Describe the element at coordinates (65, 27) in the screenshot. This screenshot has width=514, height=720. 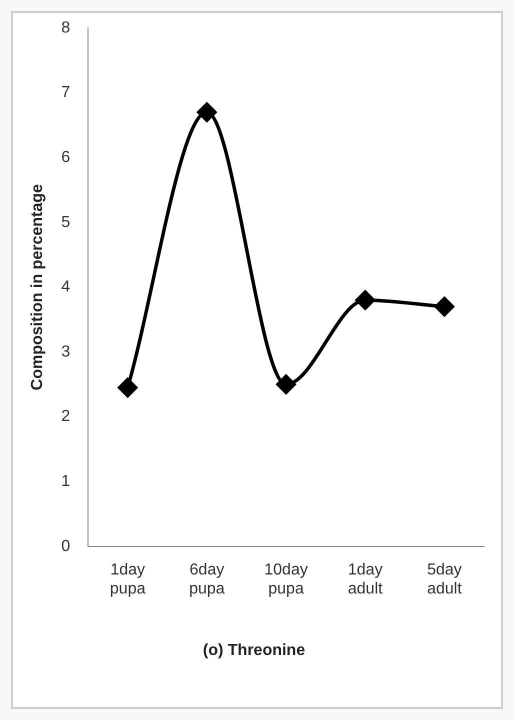
I see `y-tick-label: 8` at that location.